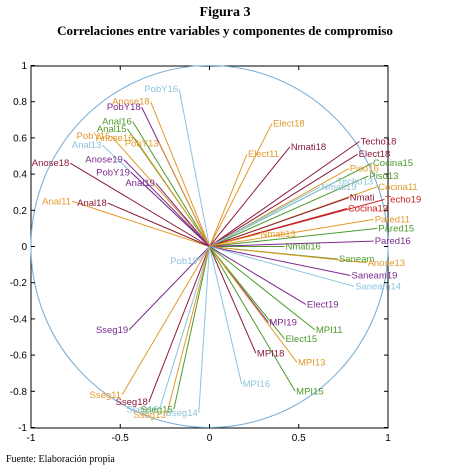  What do you see at coordinates (375, 275) in the screenshot?
I see `vector-label: Saneam19` at bounding box center [375, 275].